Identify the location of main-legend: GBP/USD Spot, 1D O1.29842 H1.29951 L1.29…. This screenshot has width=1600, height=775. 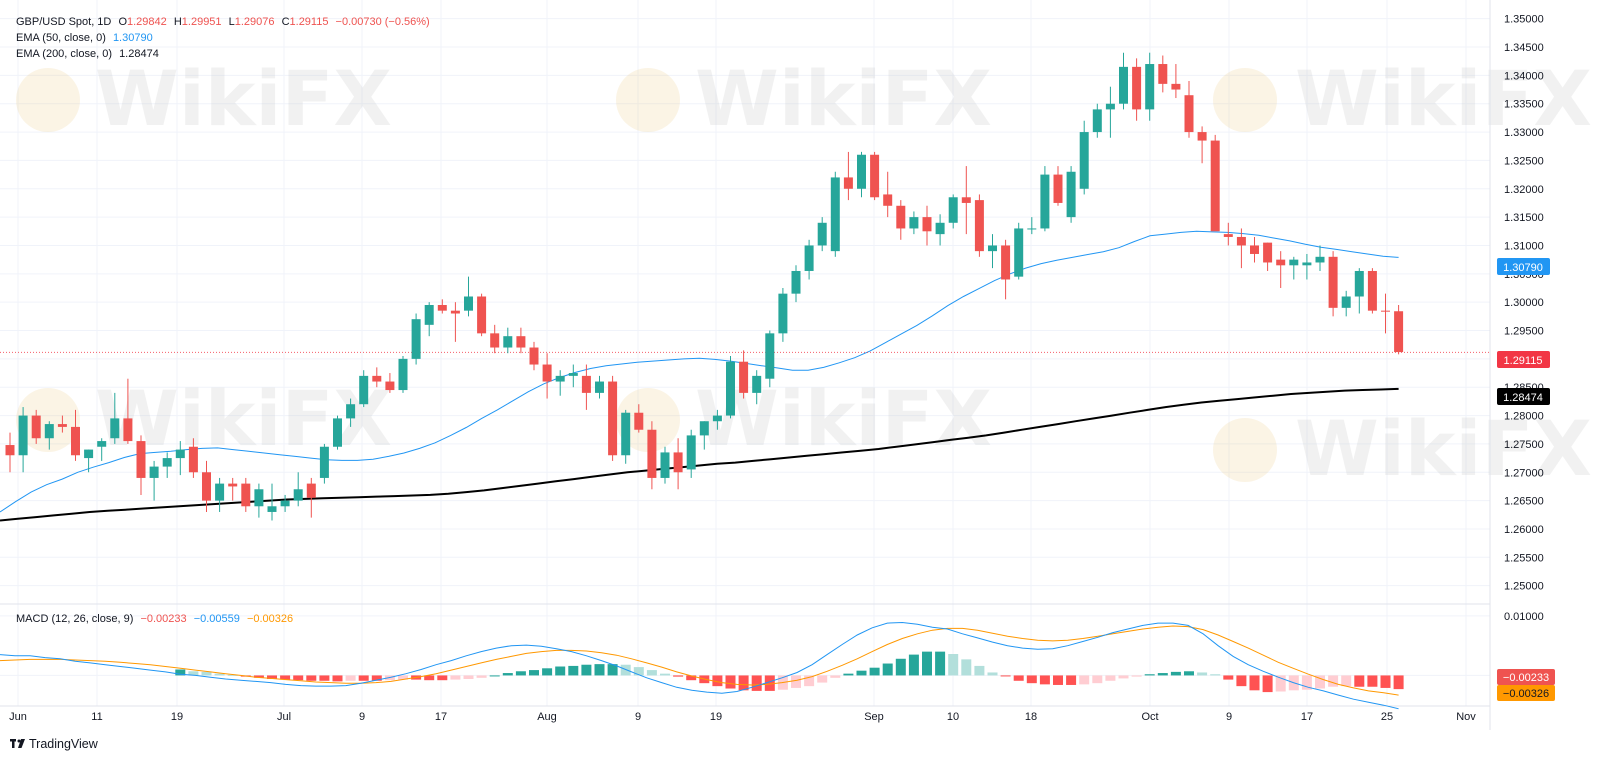
(223, 38).